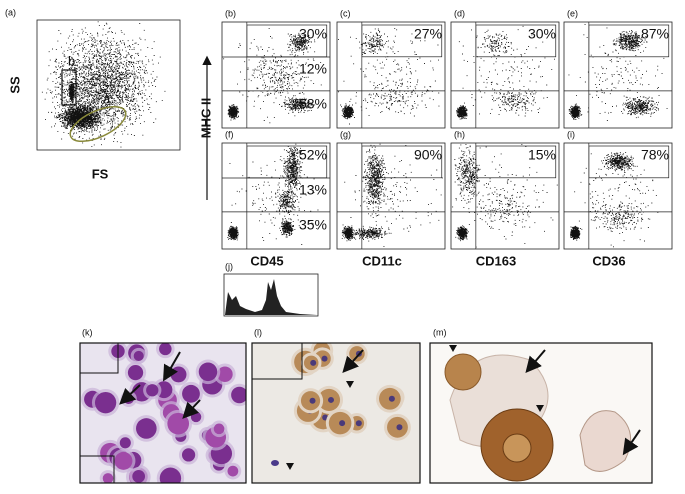 The width and height of the screenshot is (685, 494). I want to click on percent-label: 87%, so click(655, 34).